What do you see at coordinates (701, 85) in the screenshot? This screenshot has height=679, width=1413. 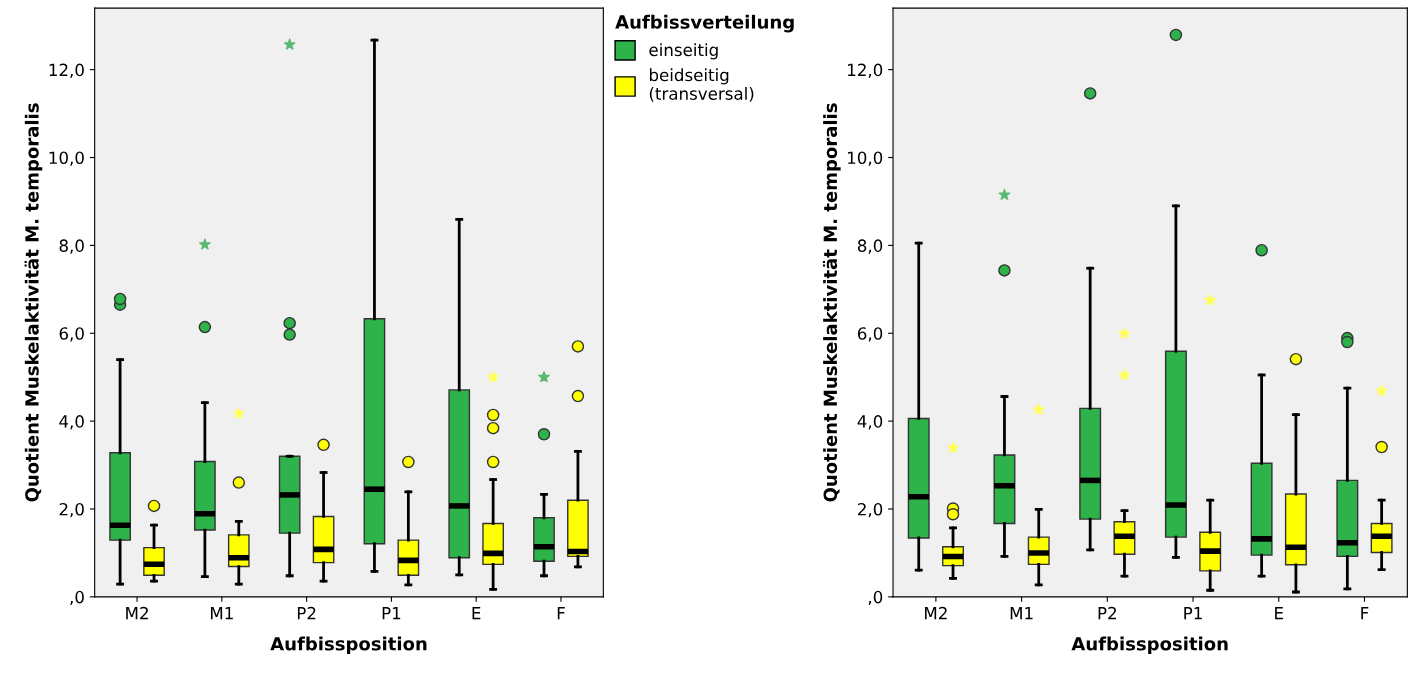 I see `legend-label: beidseitig (transversal)` at bounding box center [701, 85].